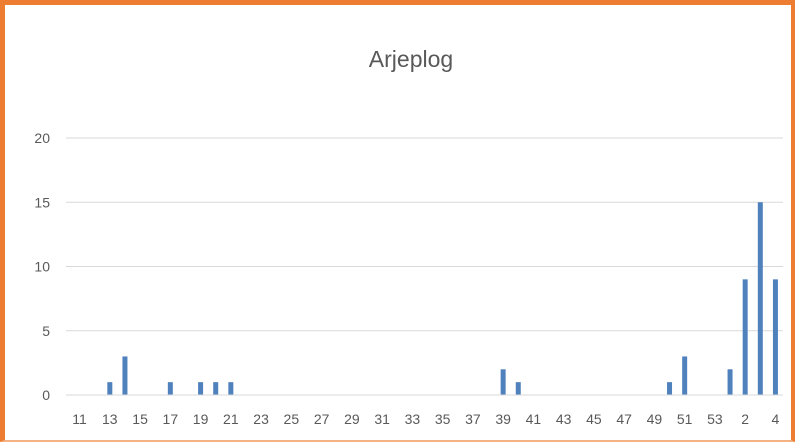 The width and height of the screenshot is (795, 447). Describe the element at coordinates (382, 419) in the screenshot. I see `x-tick-label: 31` at that location.